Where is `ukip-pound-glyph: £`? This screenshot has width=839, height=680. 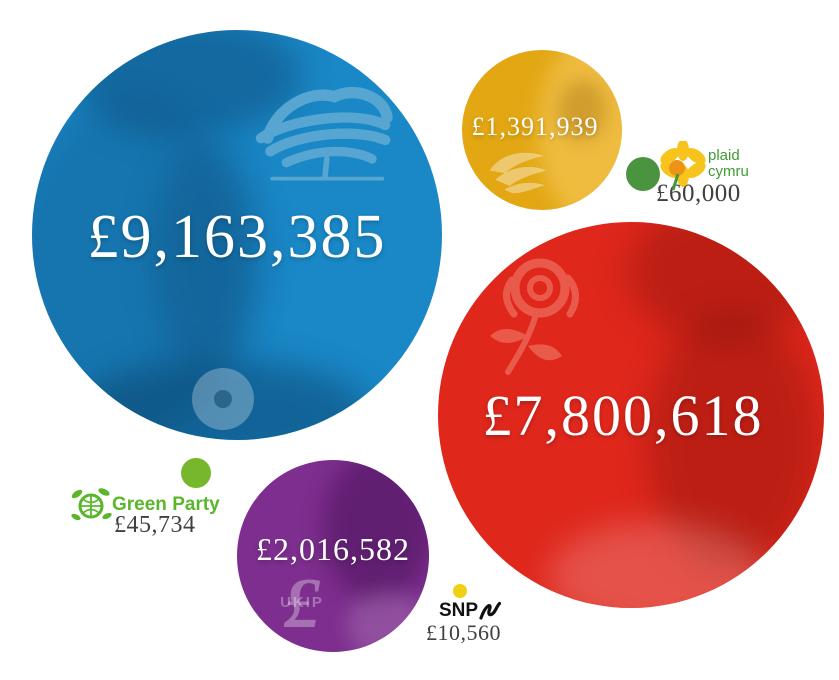 ukip-pound-glyph: £ is located at coordinates (302, 603).